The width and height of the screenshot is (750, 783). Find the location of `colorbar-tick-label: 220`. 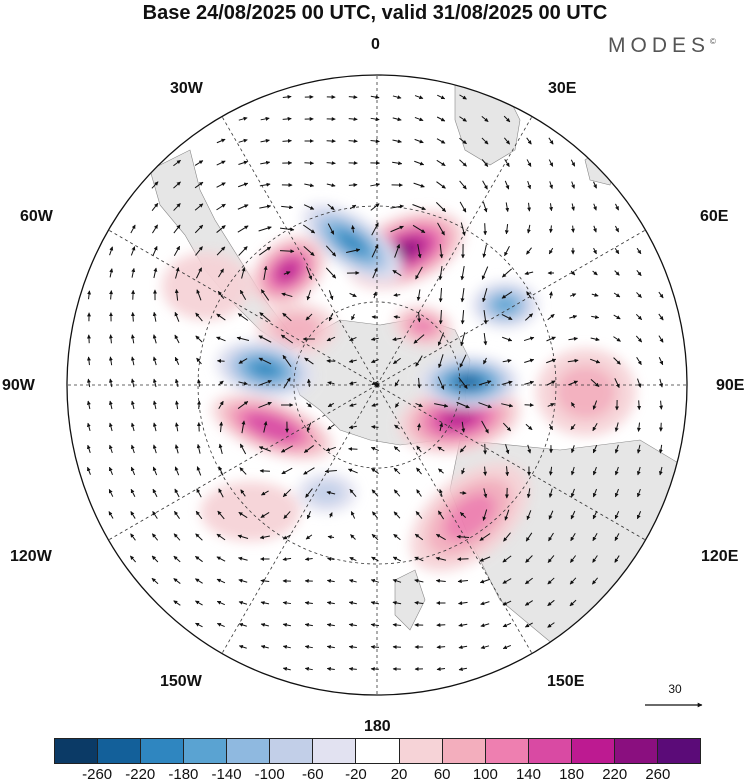

colorbar-tick-label: 220 is located at coordinates (615, 774).